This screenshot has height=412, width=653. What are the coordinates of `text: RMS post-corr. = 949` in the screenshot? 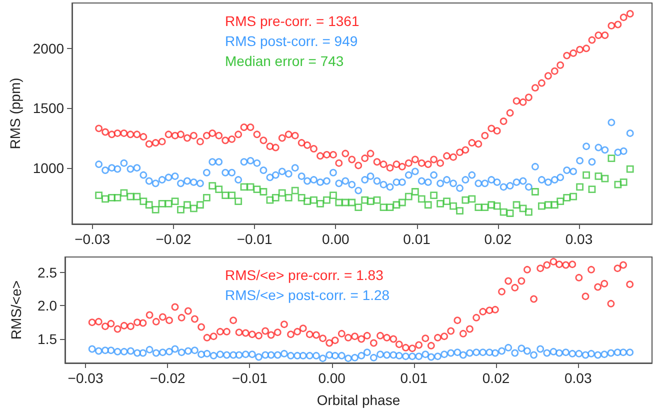 It's located at (291, 41).